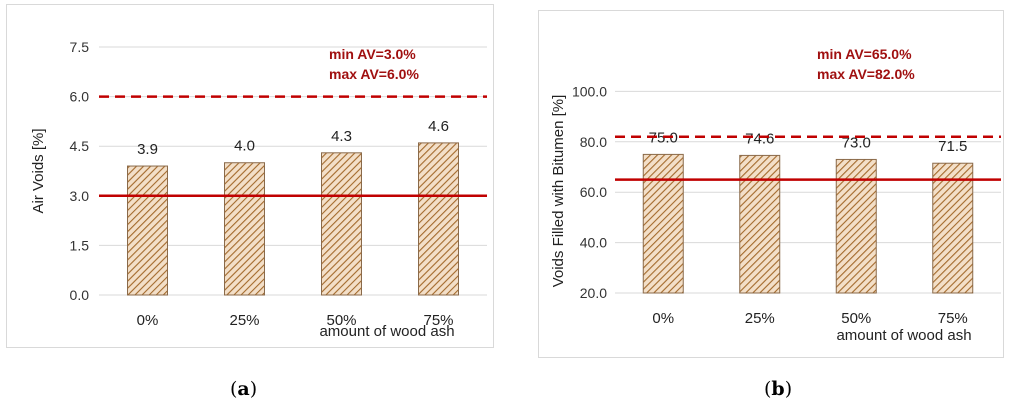  Describe the element at coordinates (244, 320) in the screenshot. I see `chart-a-xtick-label: 25%` at that location.